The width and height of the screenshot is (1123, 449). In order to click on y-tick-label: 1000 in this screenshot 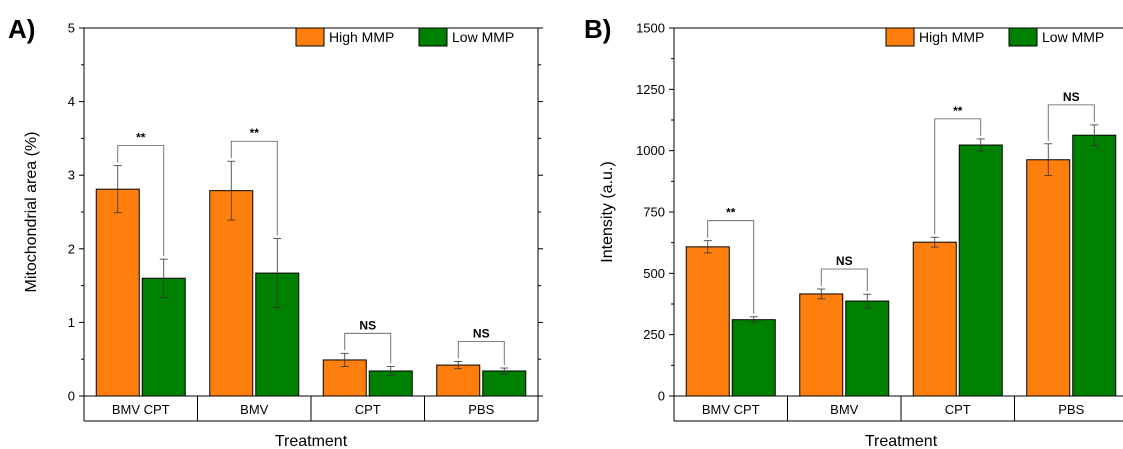, I will do `click(650, 150)`.